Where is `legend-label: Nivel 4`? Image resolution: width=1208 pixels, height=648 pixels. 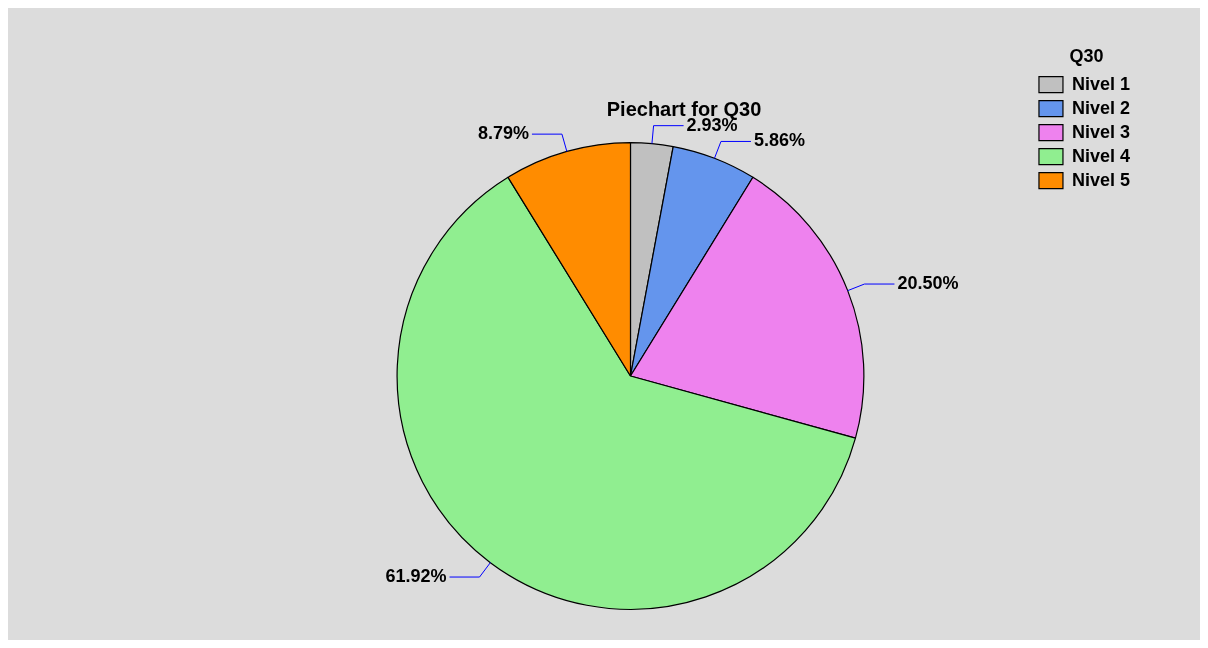
legend-label: Nivel 4 is located at coordinates (1101, 155).